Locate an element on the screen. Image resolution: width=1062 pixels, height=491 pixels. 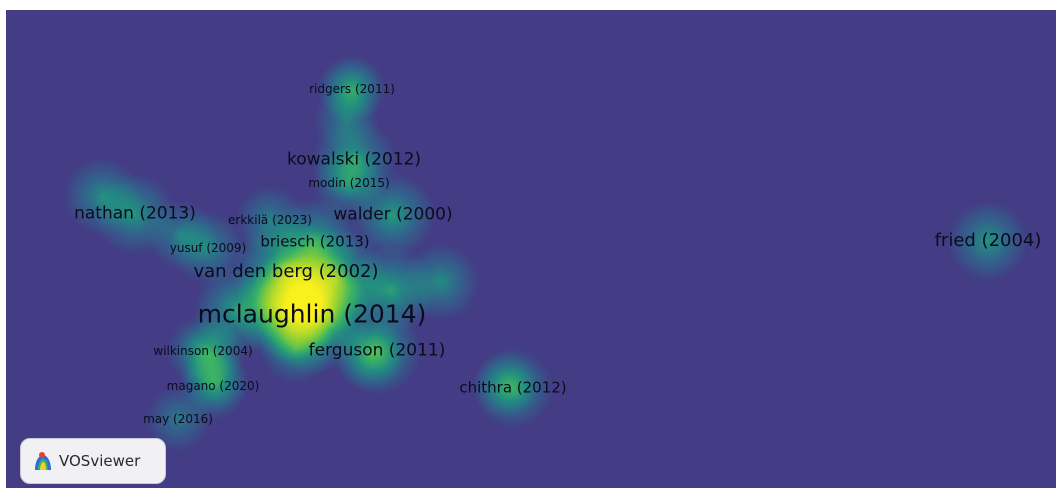
node-label-erkkila: erkkilä (2023) is located at coordinates (270, 220).